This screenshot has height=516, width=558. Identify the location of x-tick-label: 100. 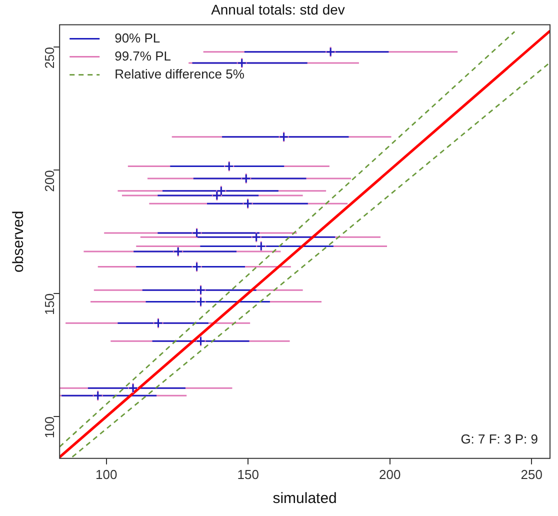
(107, 474).